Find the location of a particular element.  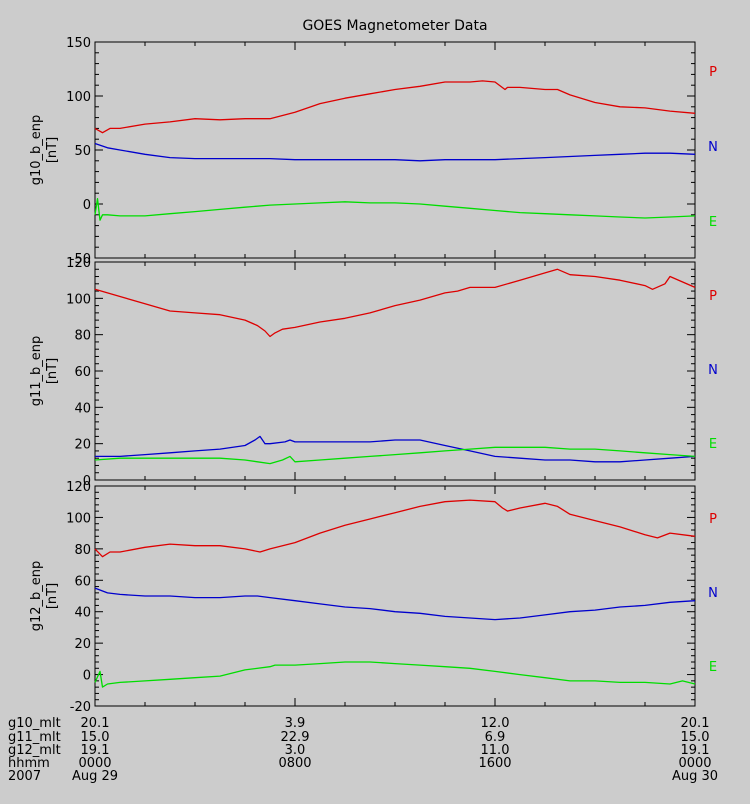

y-axis-label: g10_b_enp is located at coordinates (36, 150).